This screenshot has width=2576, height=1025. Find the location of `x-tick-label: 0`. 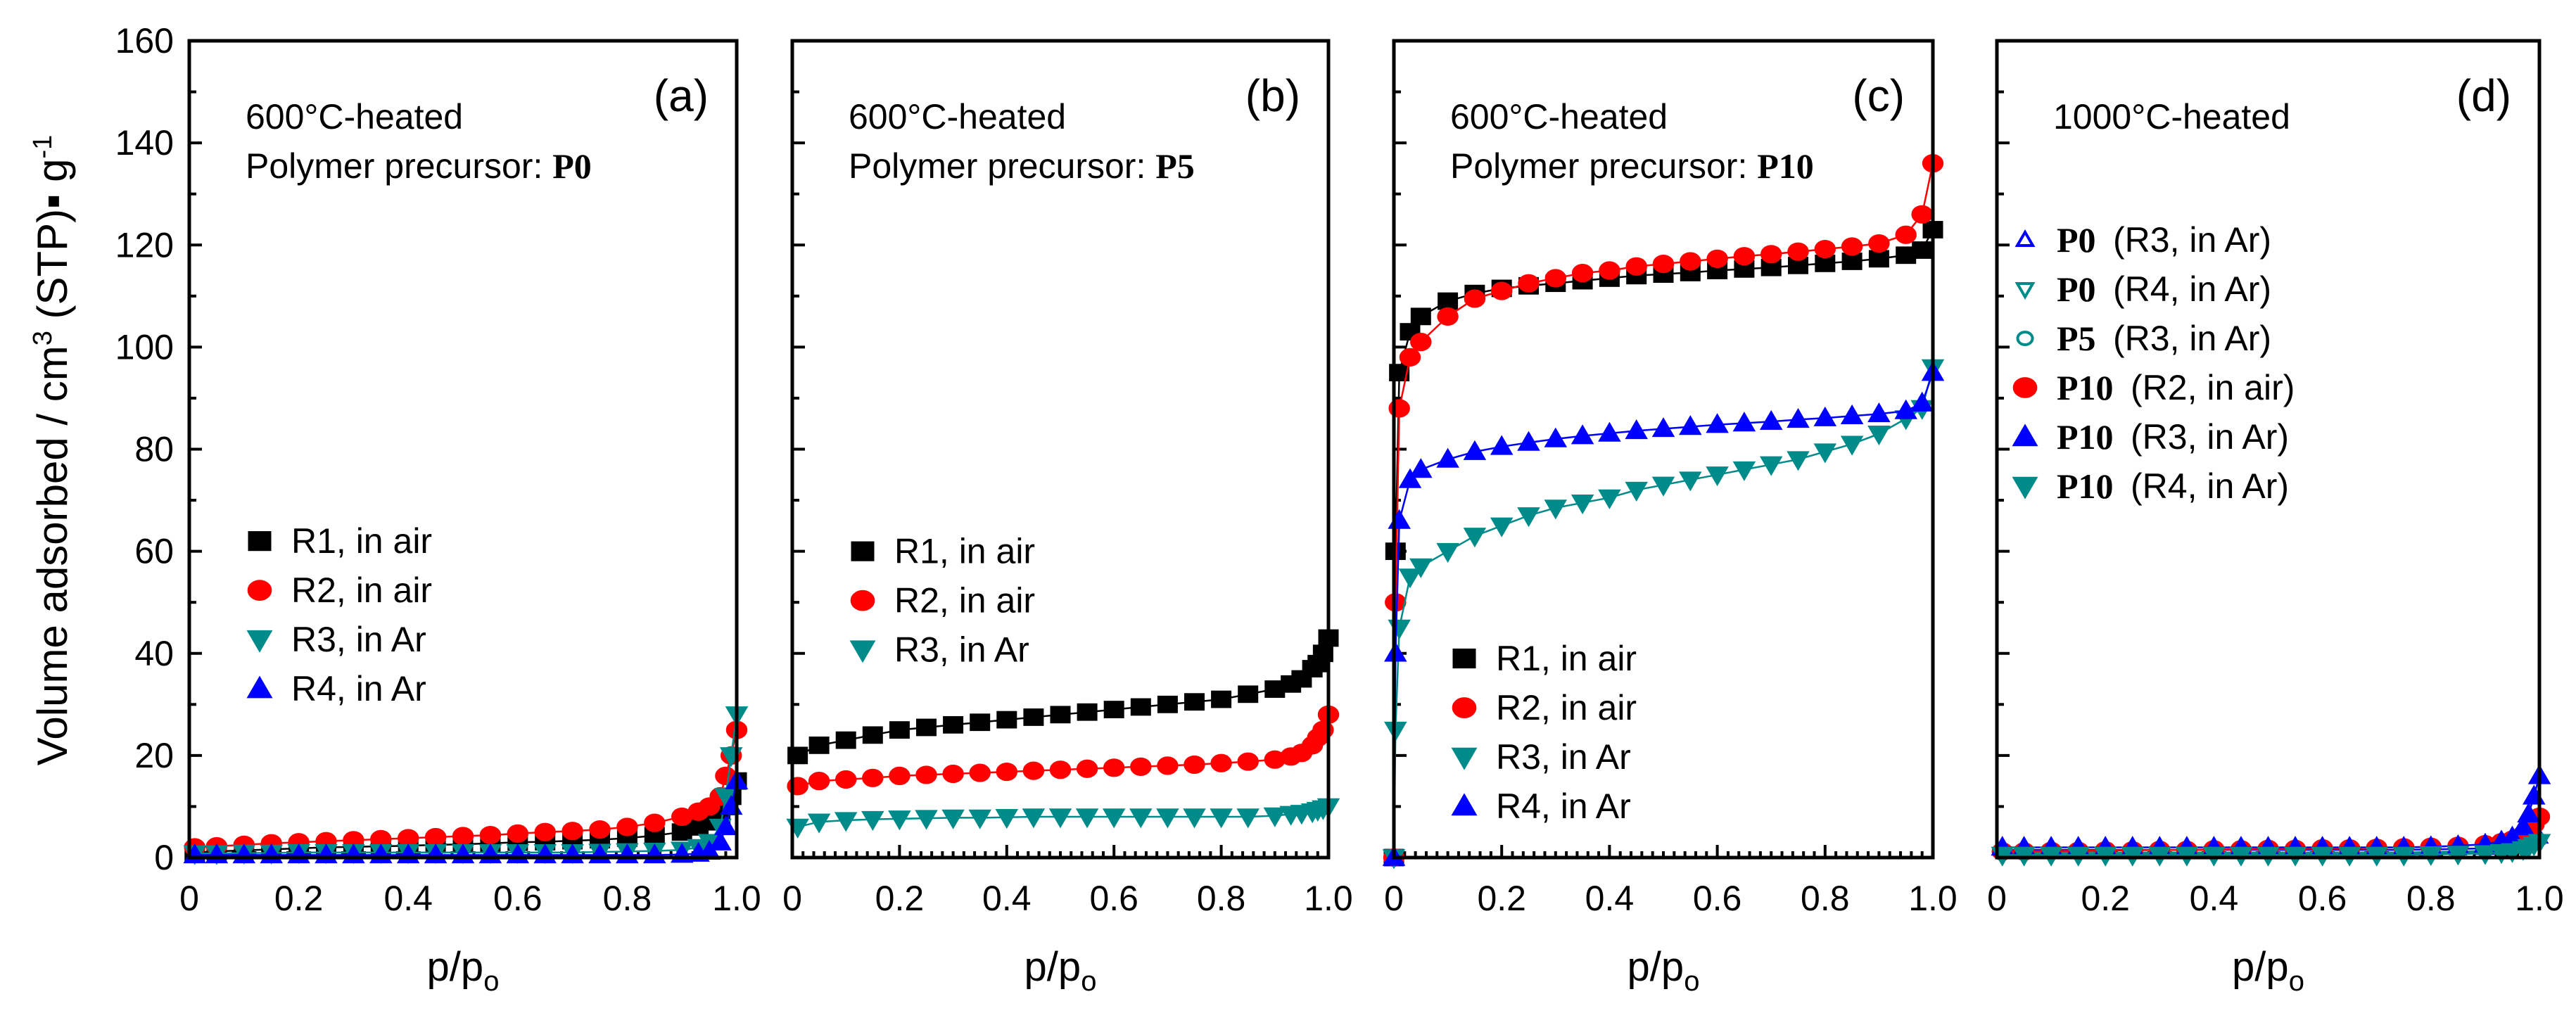

x-tick-label: 0 is located at coordinates (189, 898).